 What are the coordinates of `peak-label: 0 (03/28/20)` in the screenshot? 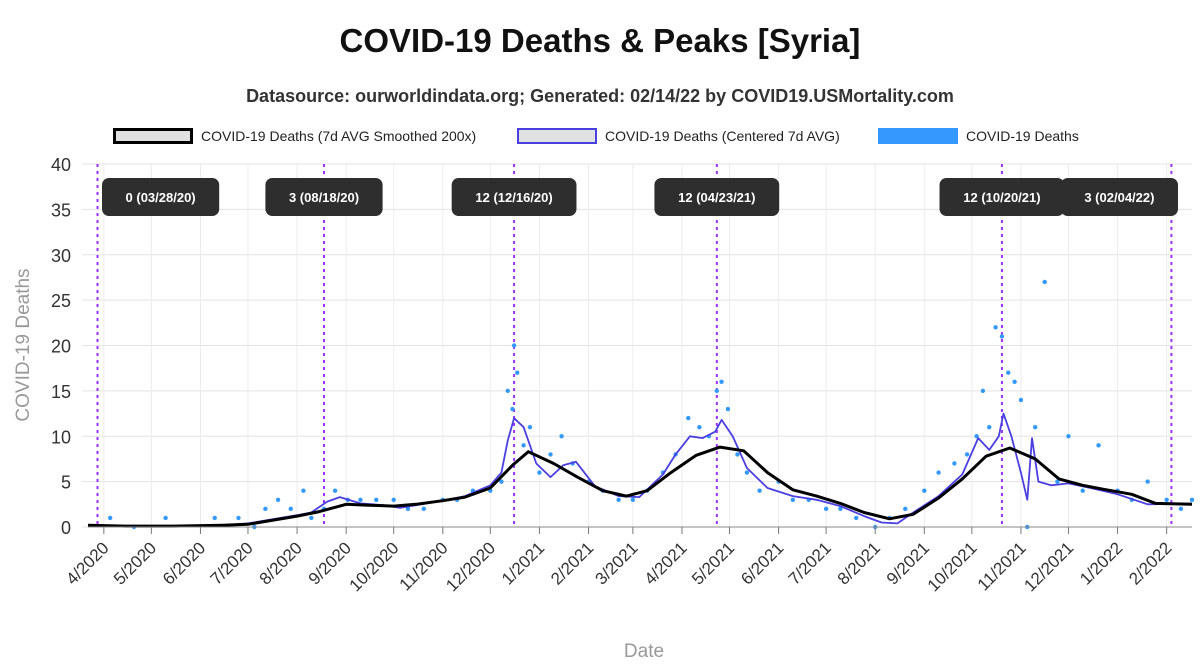 It's located at (161, 197).